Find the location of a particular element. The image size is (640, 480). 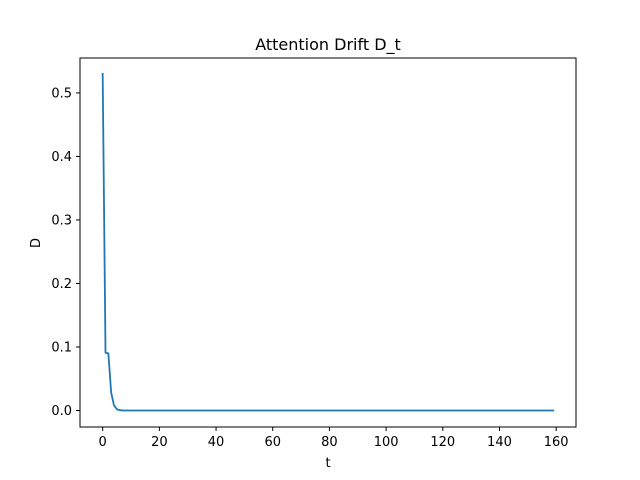

x-tick-label-0: 0 is located at coordinates (103, 442).